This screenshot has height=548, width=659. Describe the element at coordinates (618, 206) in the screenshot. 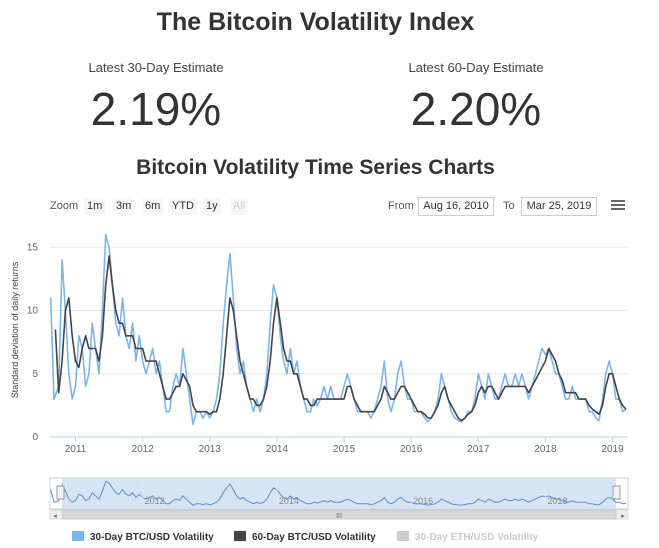

I see `hamburger-menu-icon` at that location.